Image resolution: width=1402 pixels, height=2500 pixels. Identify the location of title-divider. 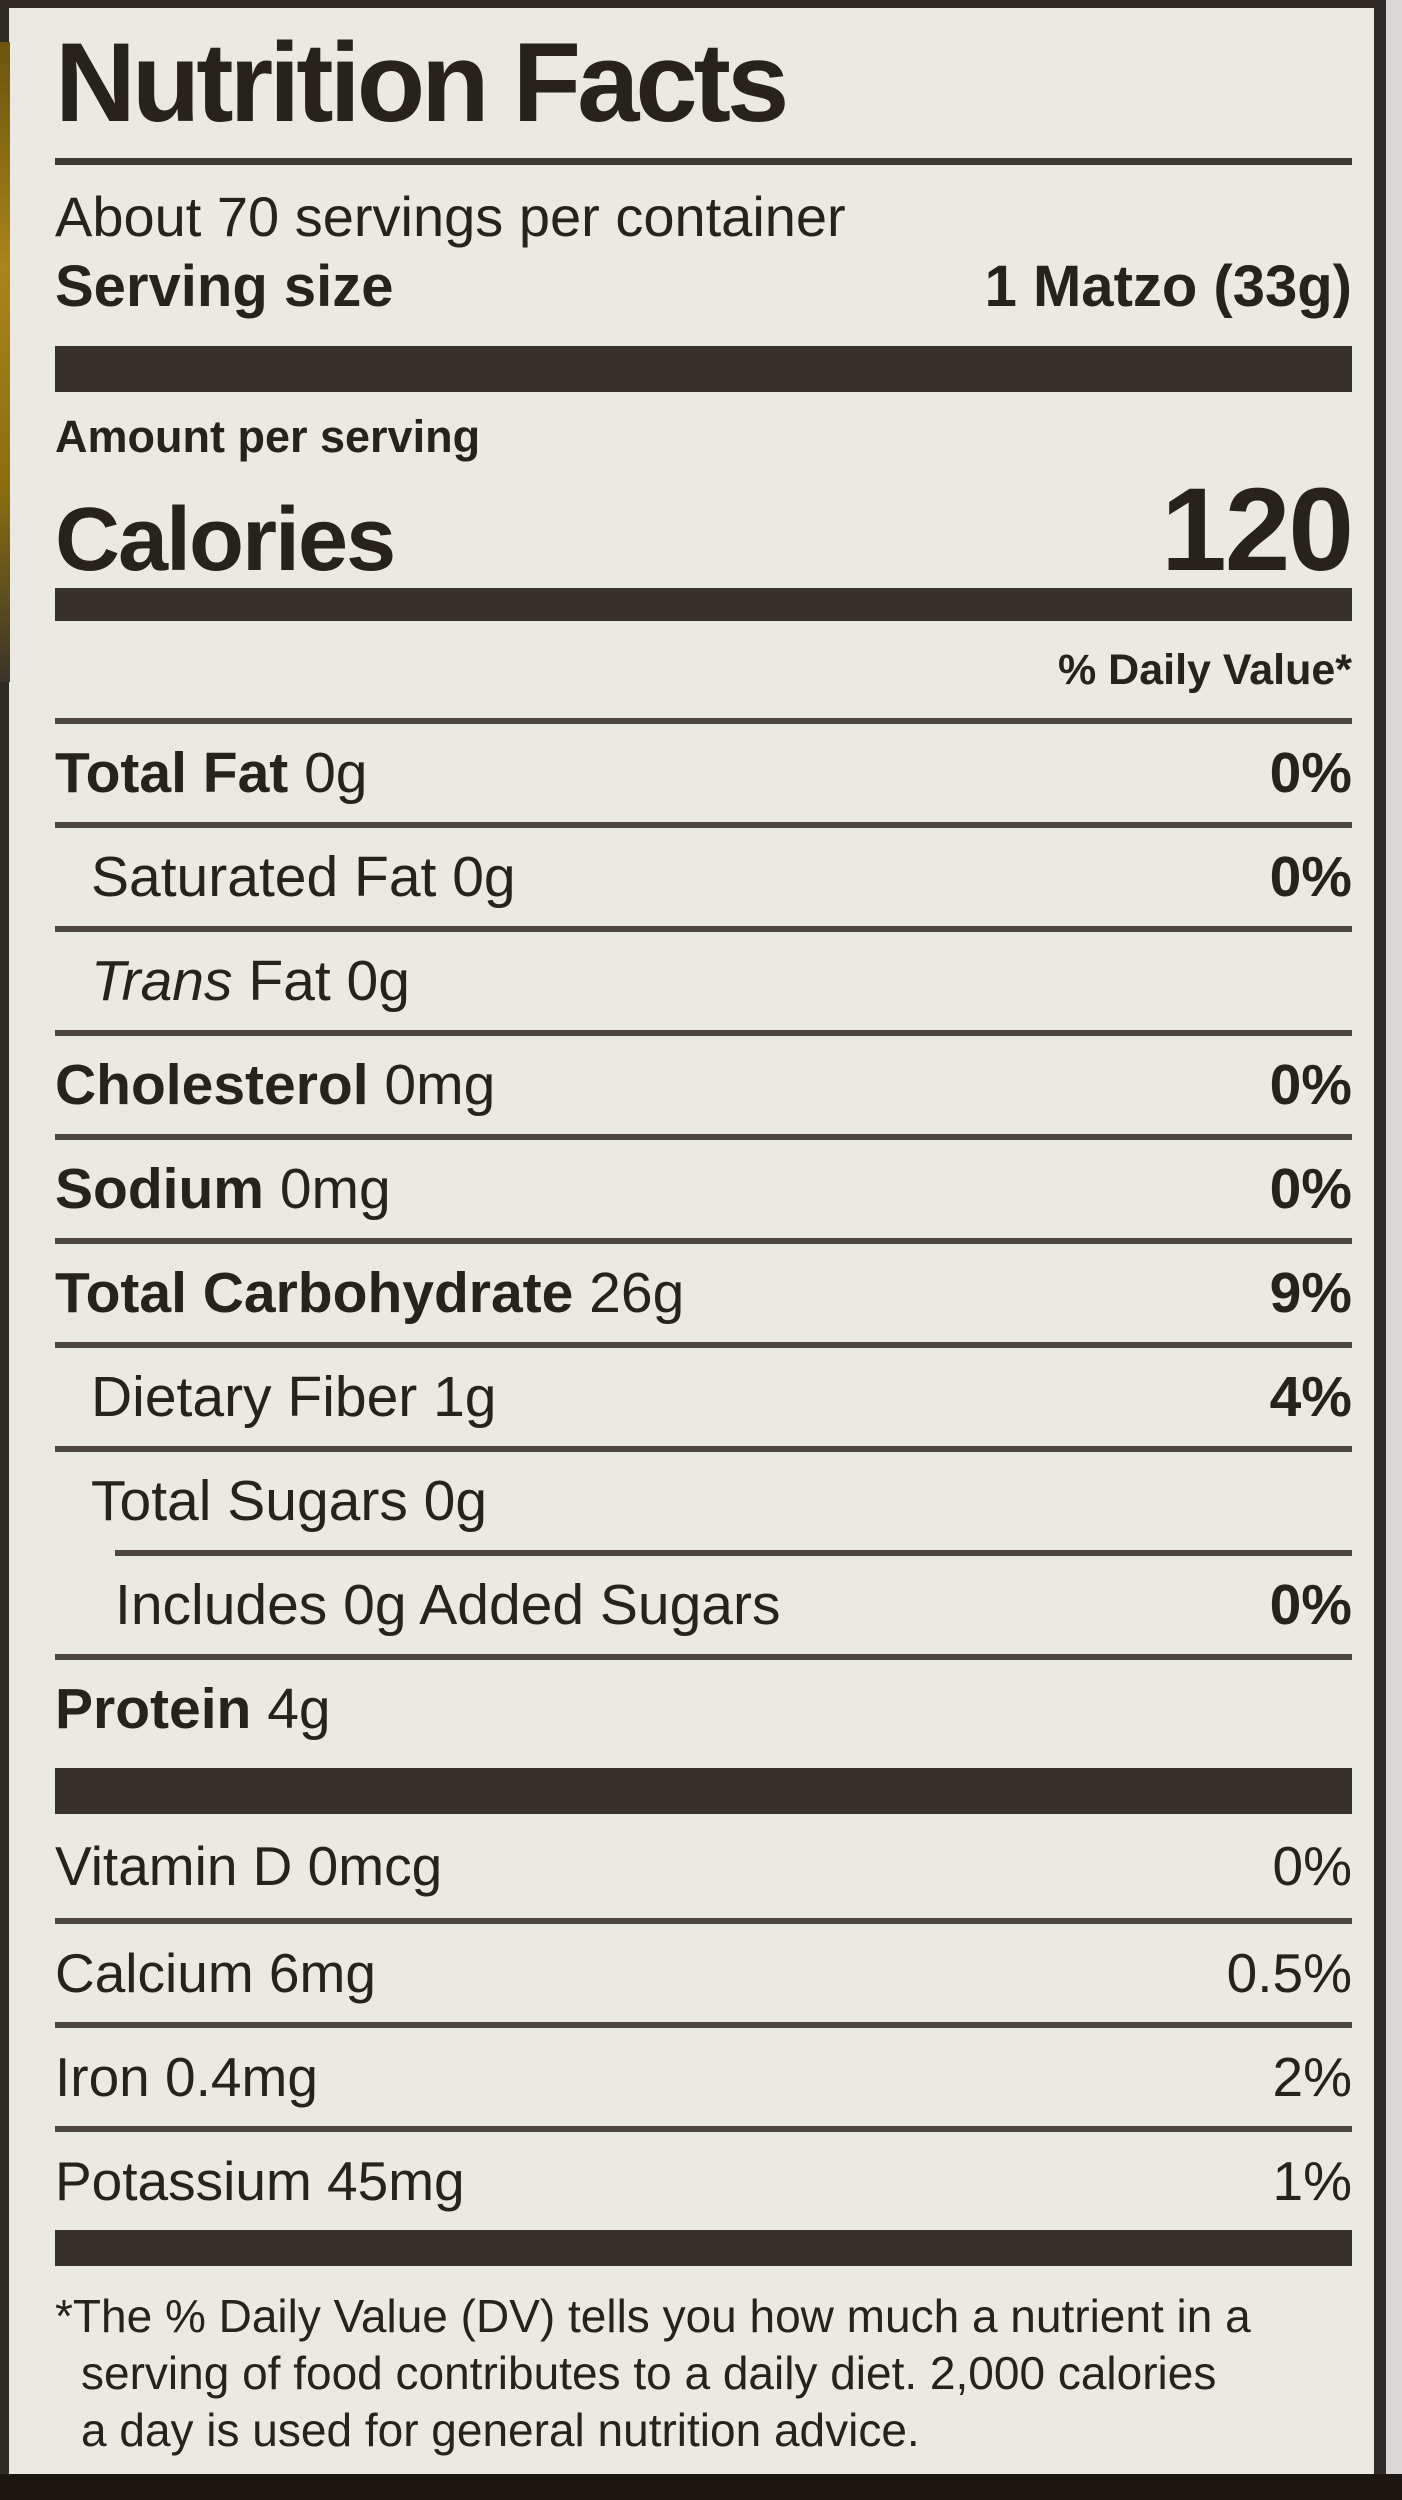
(703, 162).